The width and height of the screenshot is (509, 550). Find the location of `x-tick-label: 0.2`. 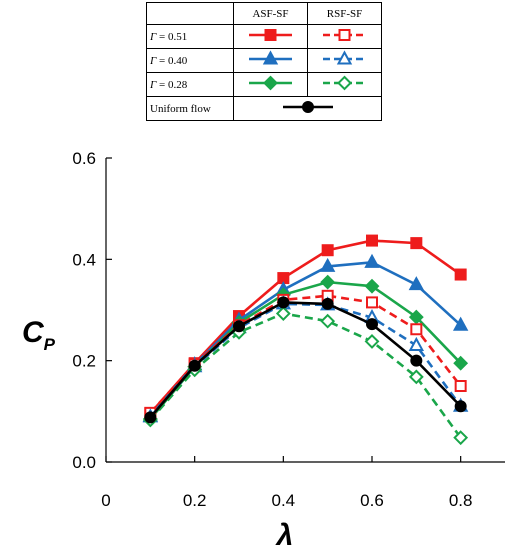

x-tick-label: 0.2 is located at coordinates (195, 500).